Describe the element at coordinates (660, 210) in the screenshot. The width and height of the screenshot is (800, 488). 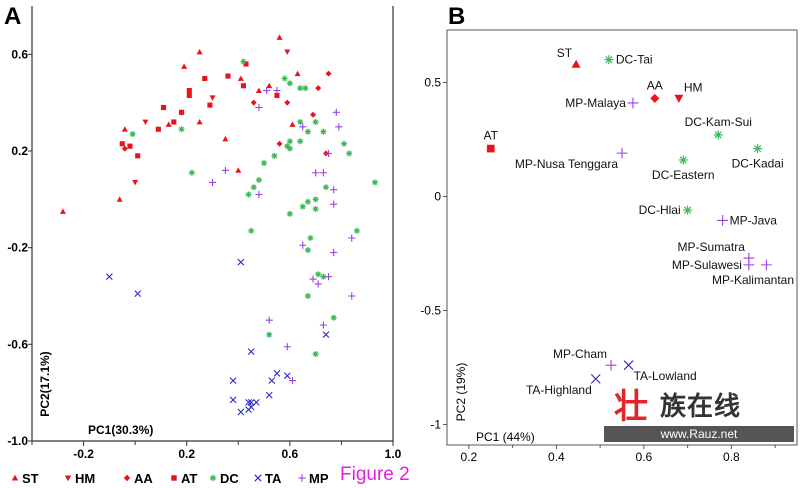
I see `point-label: DC-Hlai` at that location.